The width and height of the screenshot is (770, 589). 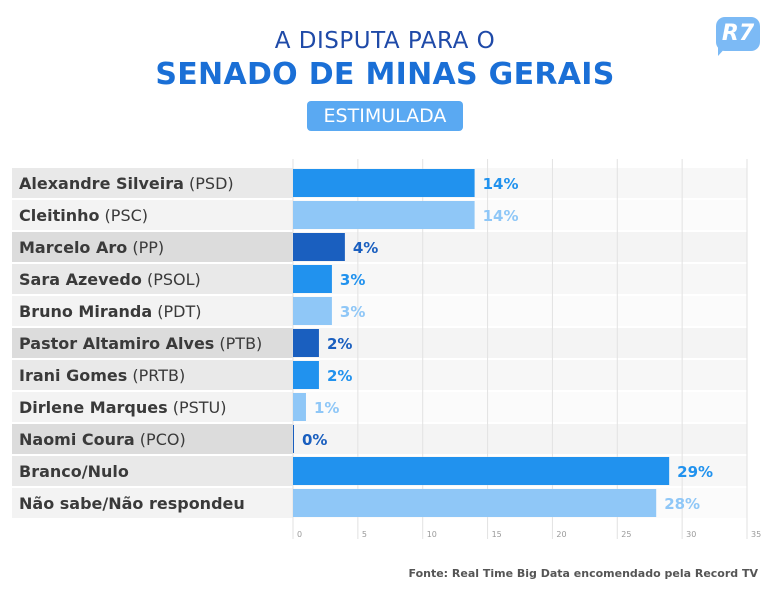 What do you see at coordinates (682, 504) in the screenshot?
I see `value-label: 28%` at bounding box center [682, 504].